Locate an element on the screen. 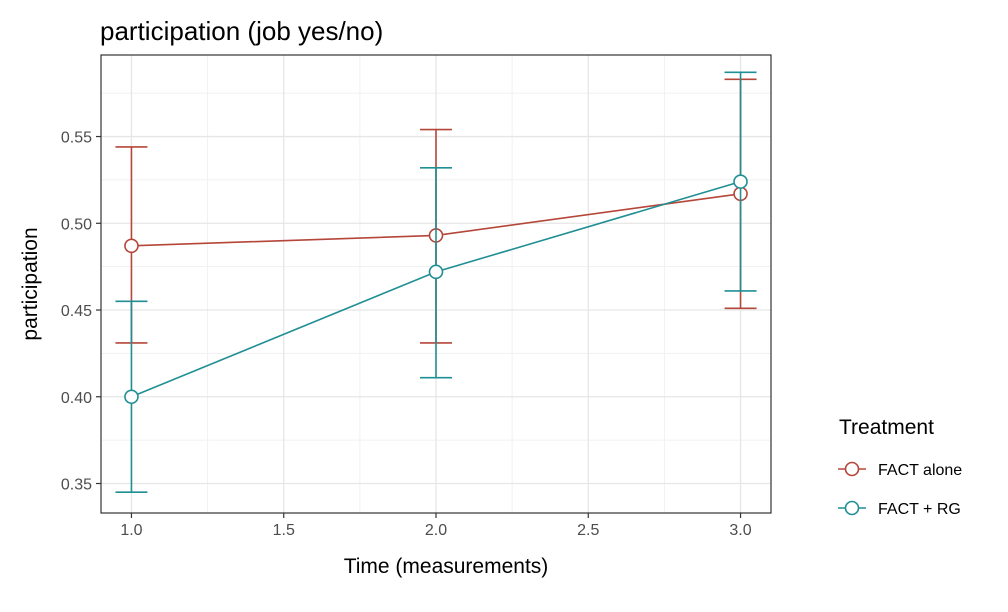 This screenshot has height=612, width=1008. y-tick-label: 0.35 is located at coordinates (76, 485).